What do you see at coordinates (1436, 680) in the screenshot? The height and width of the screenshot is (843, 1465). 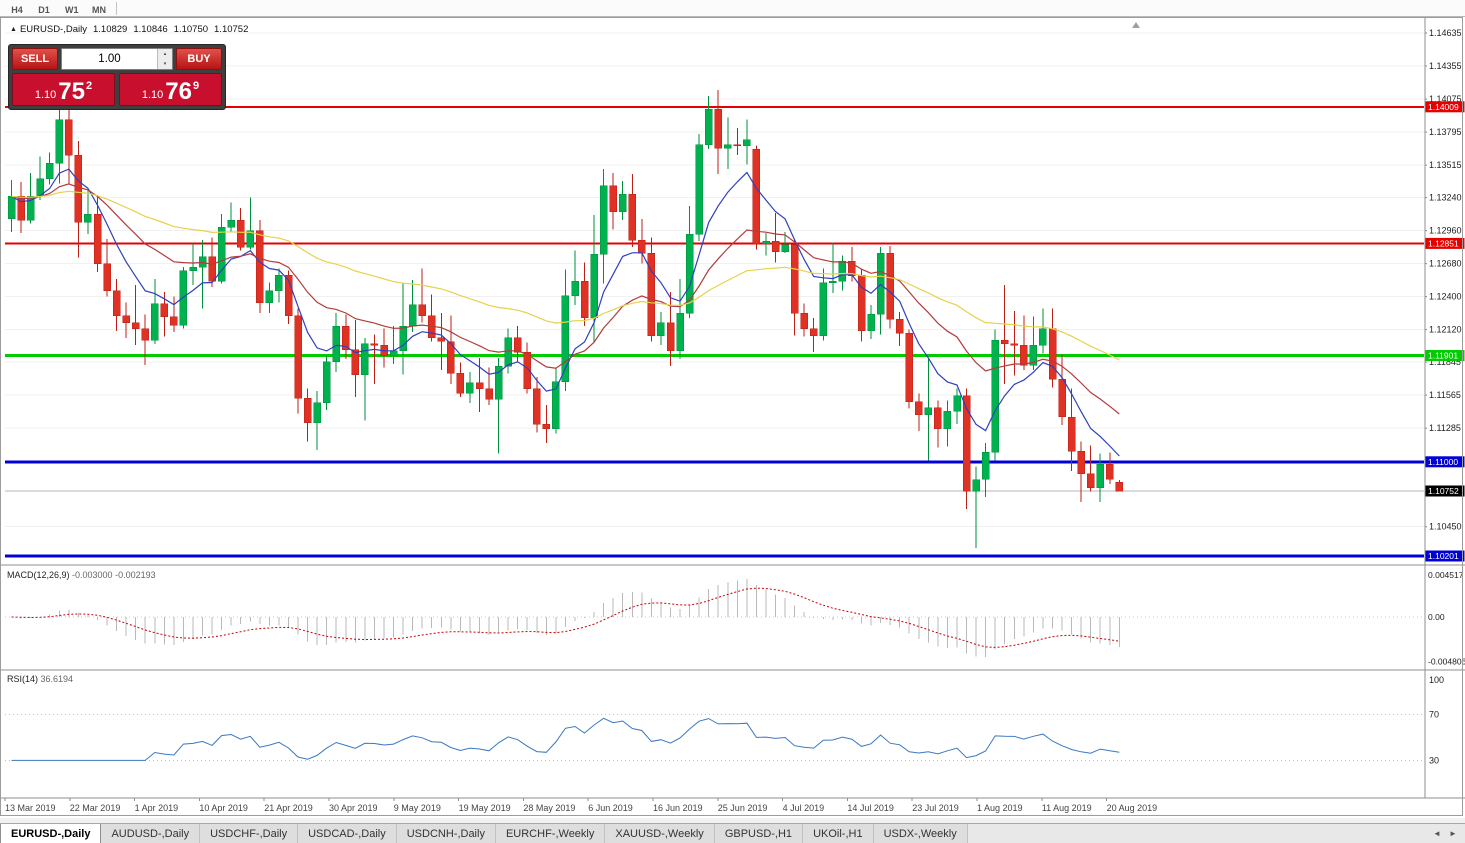 I see `svg-text: 100` at bounding box center [1436, 680].